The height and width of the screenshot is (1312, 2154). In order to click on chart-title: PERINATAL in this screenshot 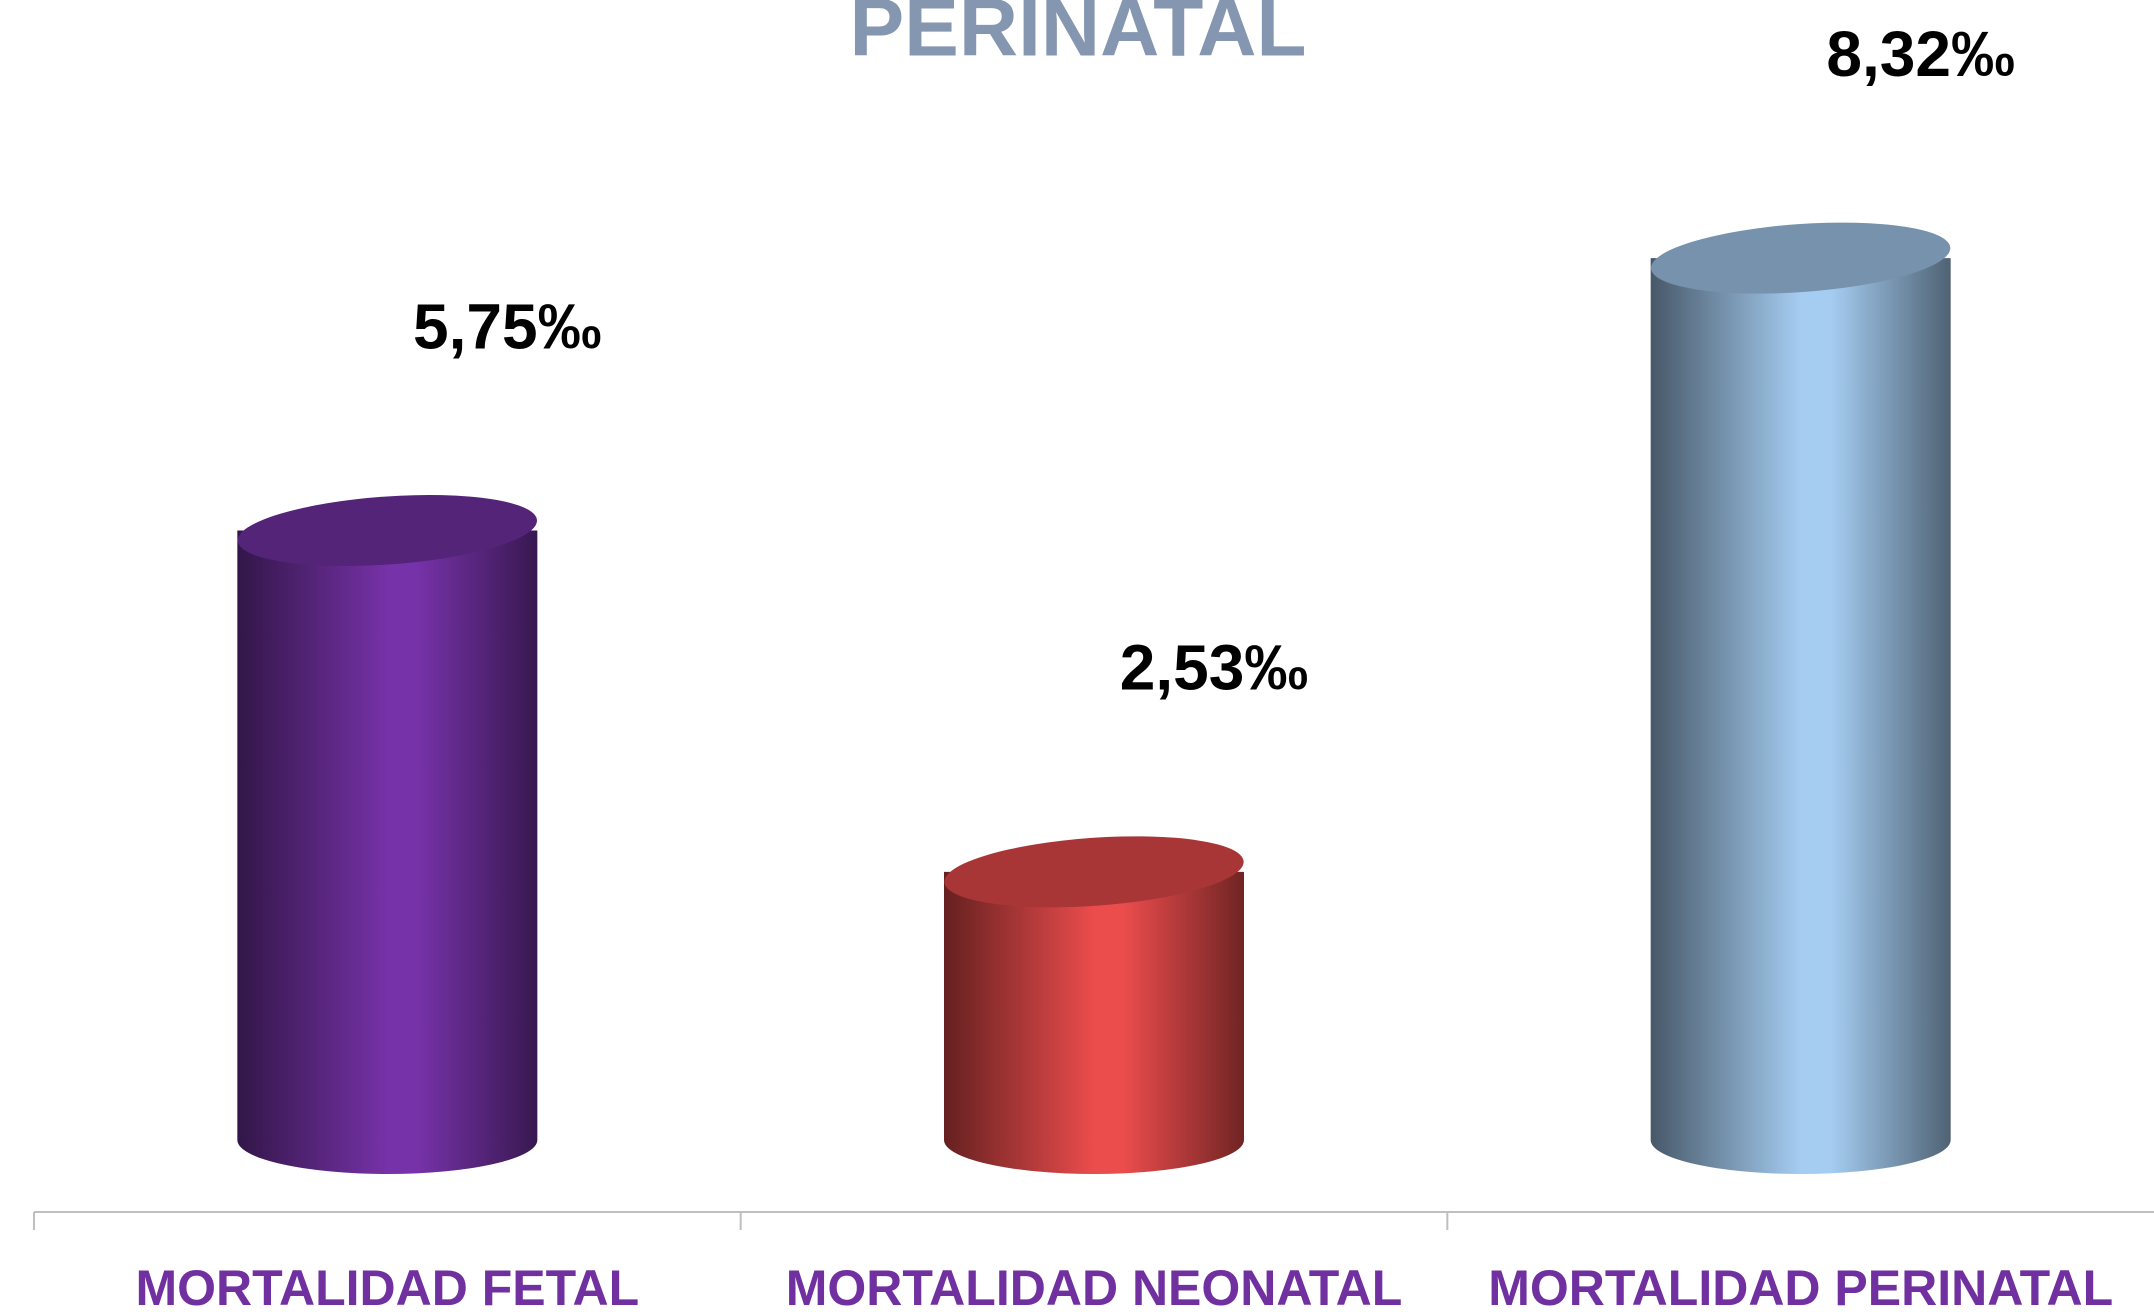, I will do `click(1077, 37)`.